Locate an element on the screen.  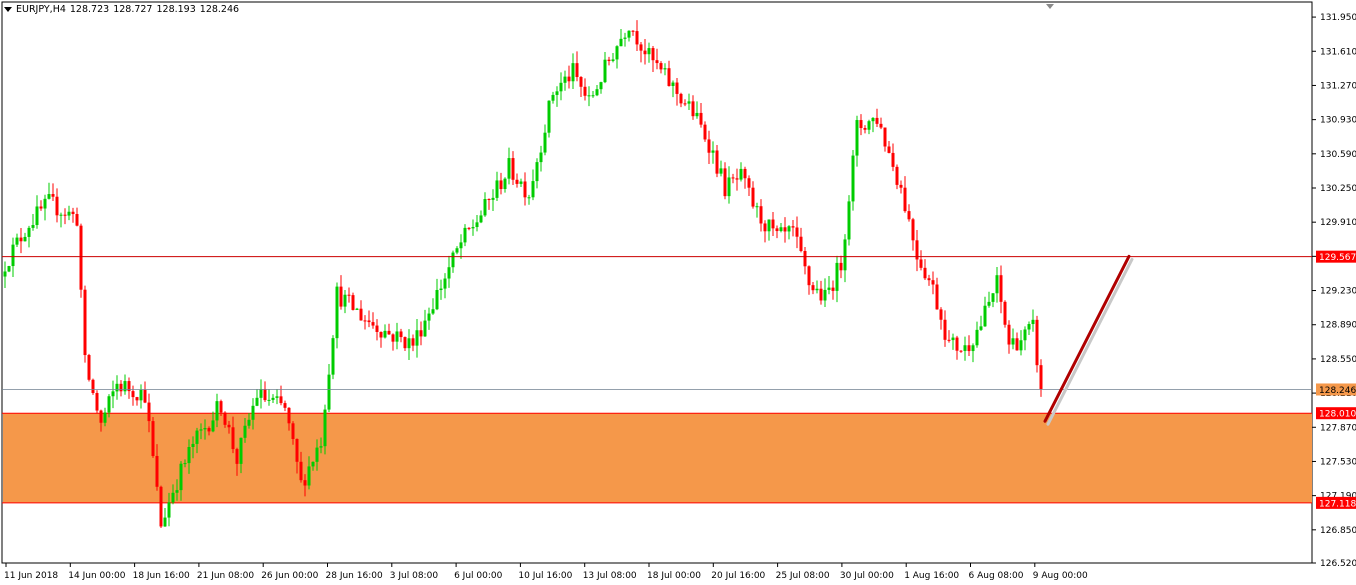
projection-shadow is located at coordinates (1090, 341).